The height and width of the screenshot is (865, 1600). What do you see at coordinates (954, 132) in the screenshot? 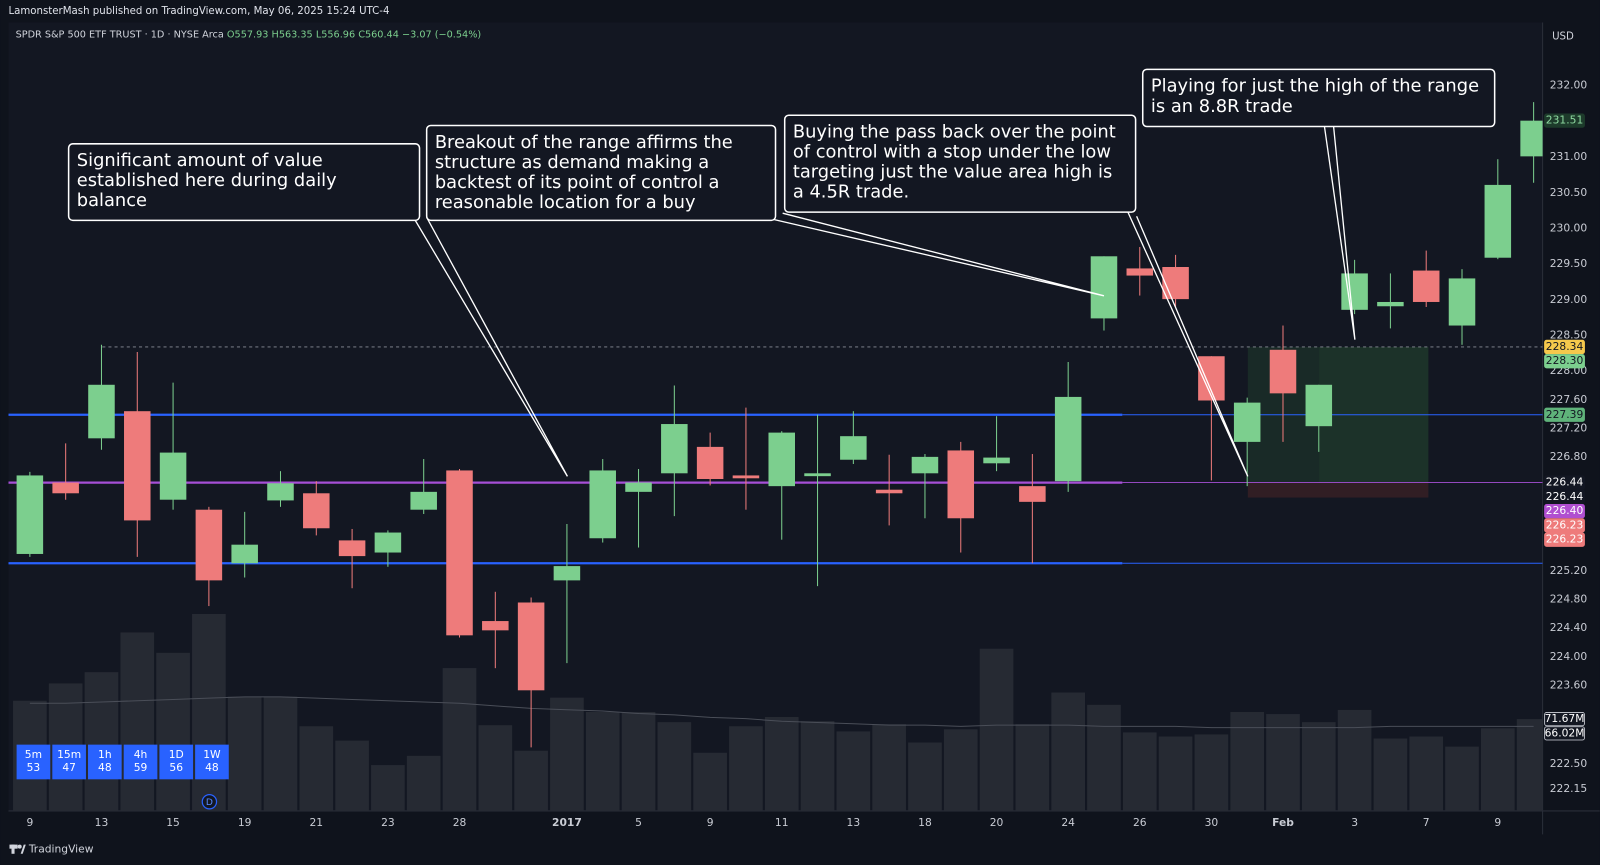
I see `callout-text: Buying the pass back over the point` at bounding box center [954, 132].